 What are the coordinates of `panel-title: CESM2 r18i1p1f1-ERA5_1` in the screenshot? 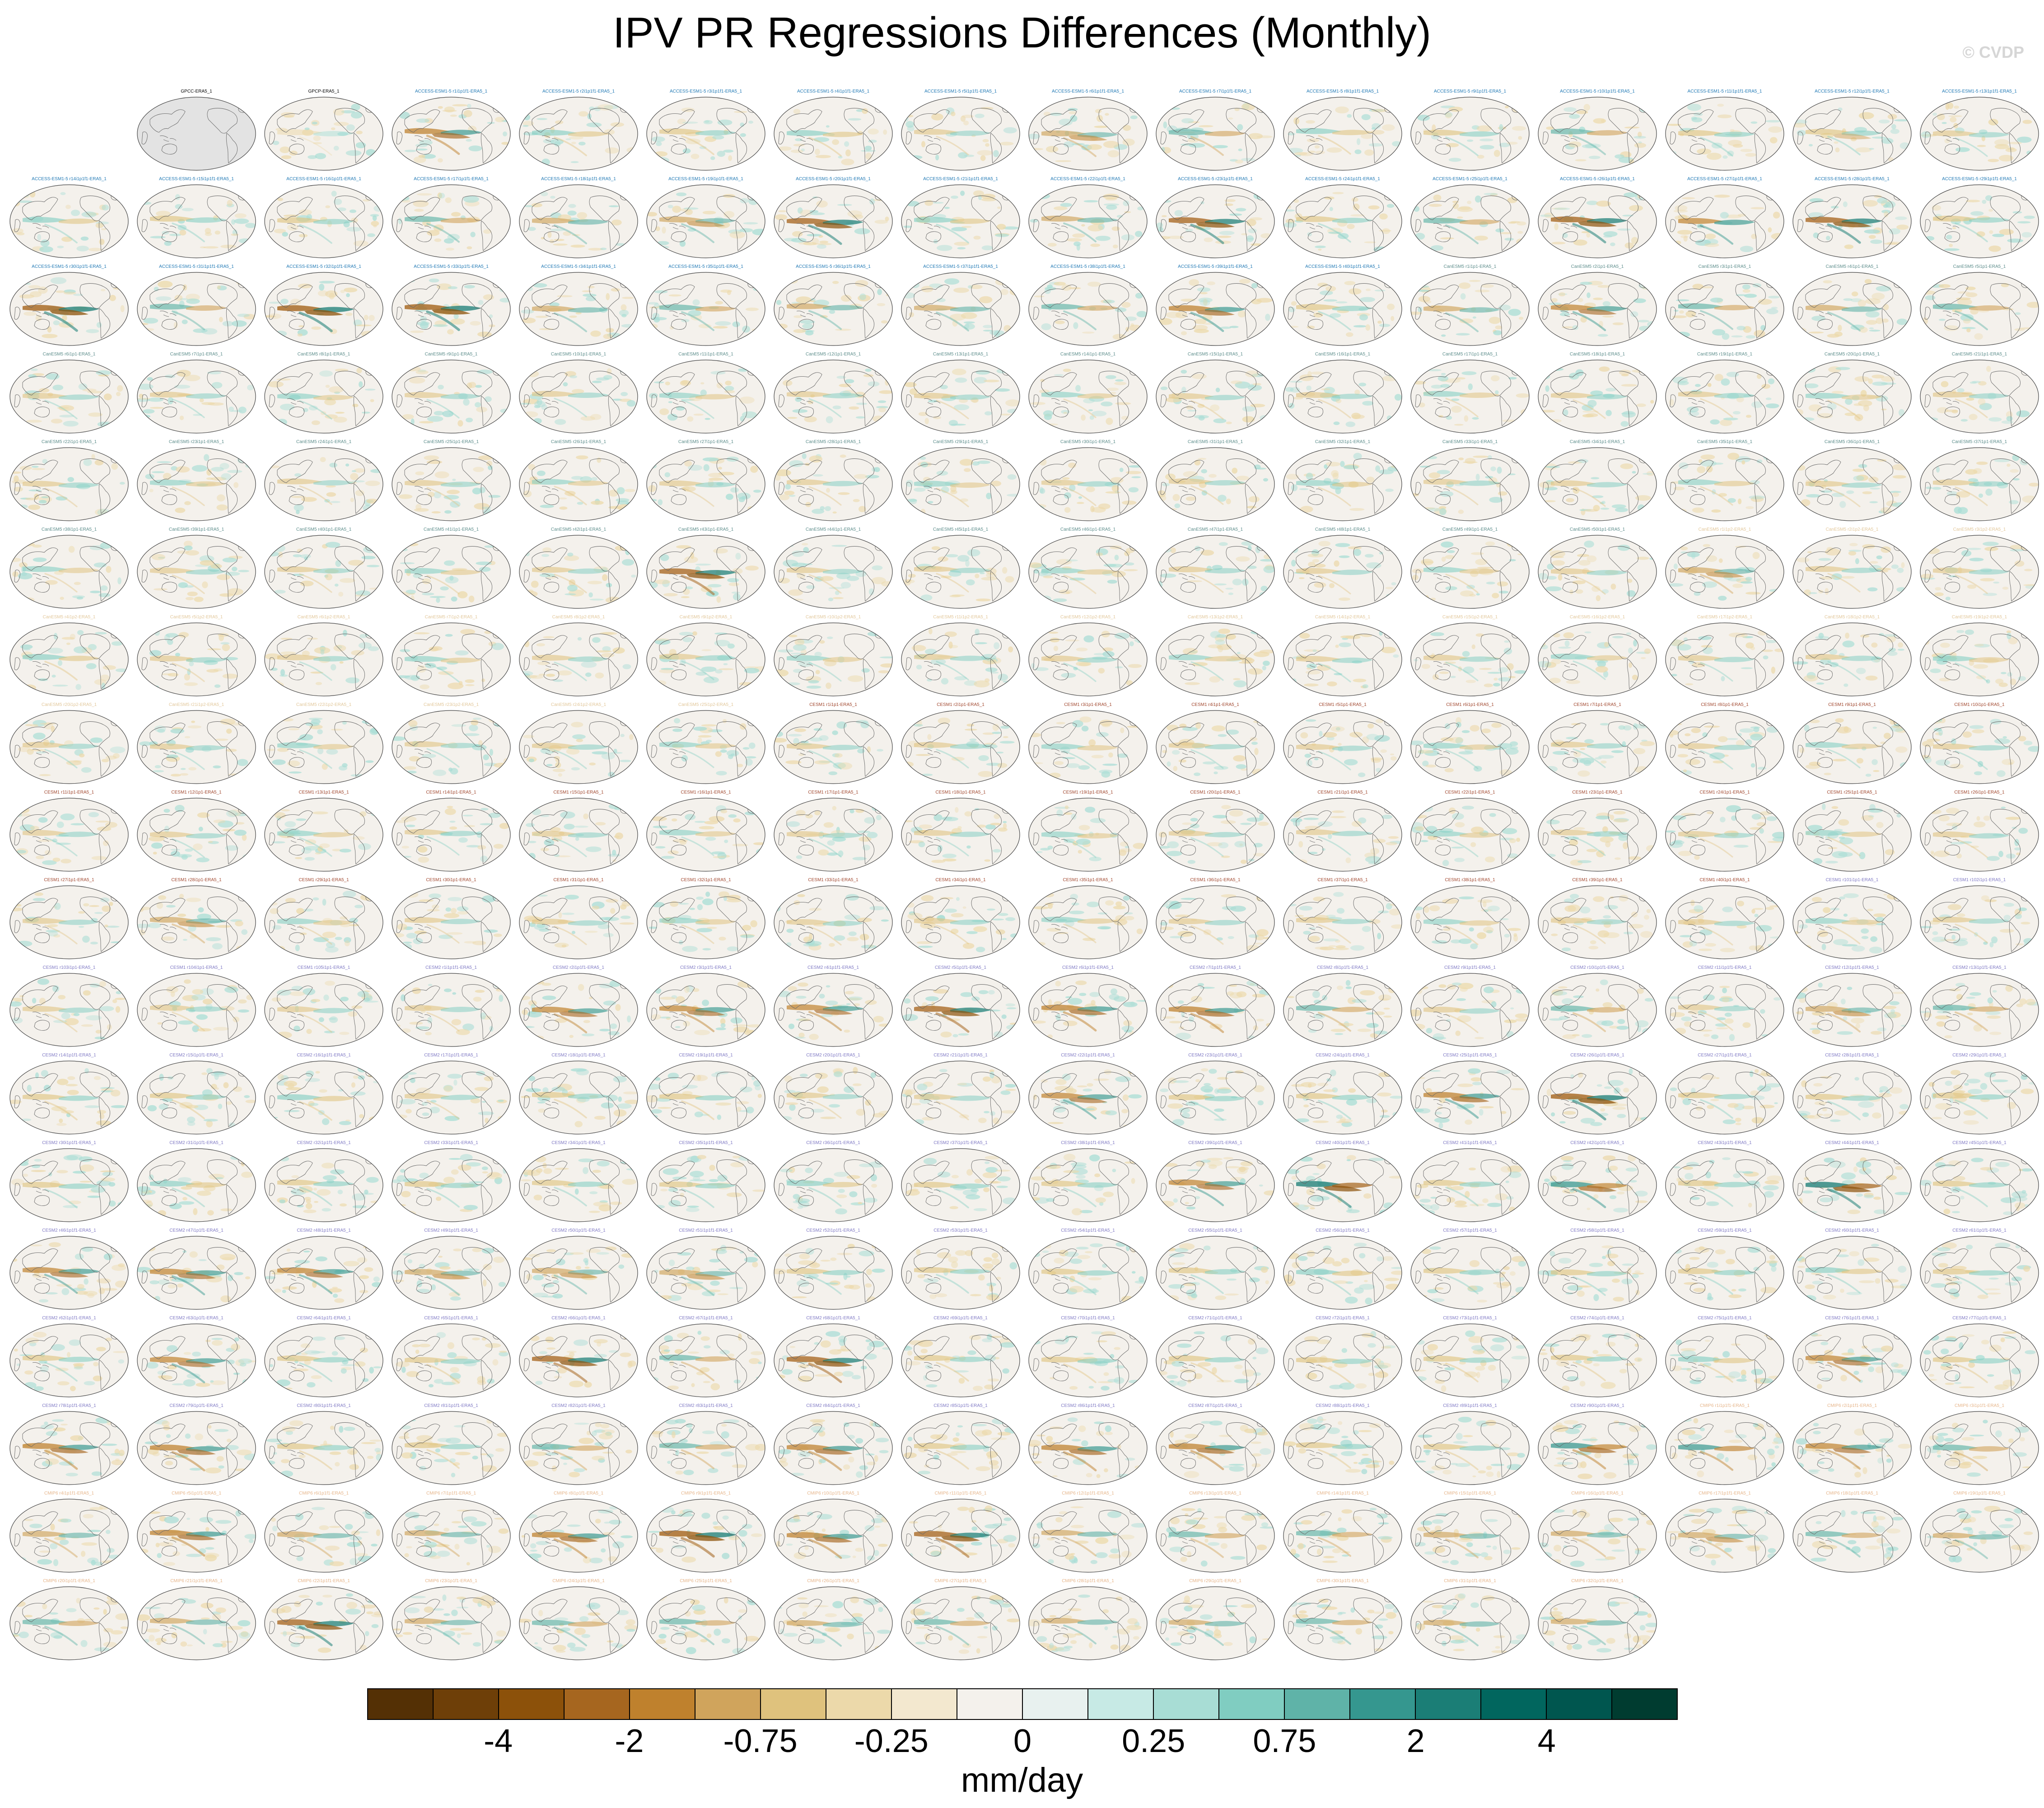 It's located at (578, 1055).